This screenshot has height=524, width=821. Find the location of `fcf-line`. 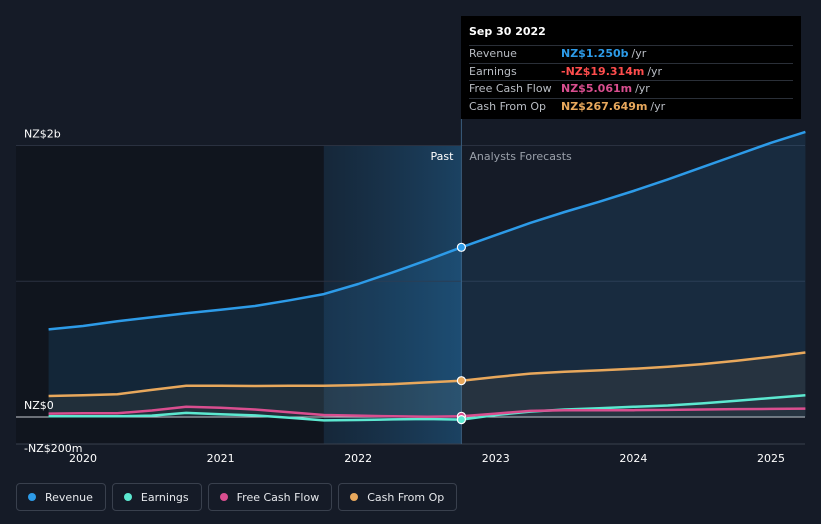

fcf-line is located at coordinates (427, 411).